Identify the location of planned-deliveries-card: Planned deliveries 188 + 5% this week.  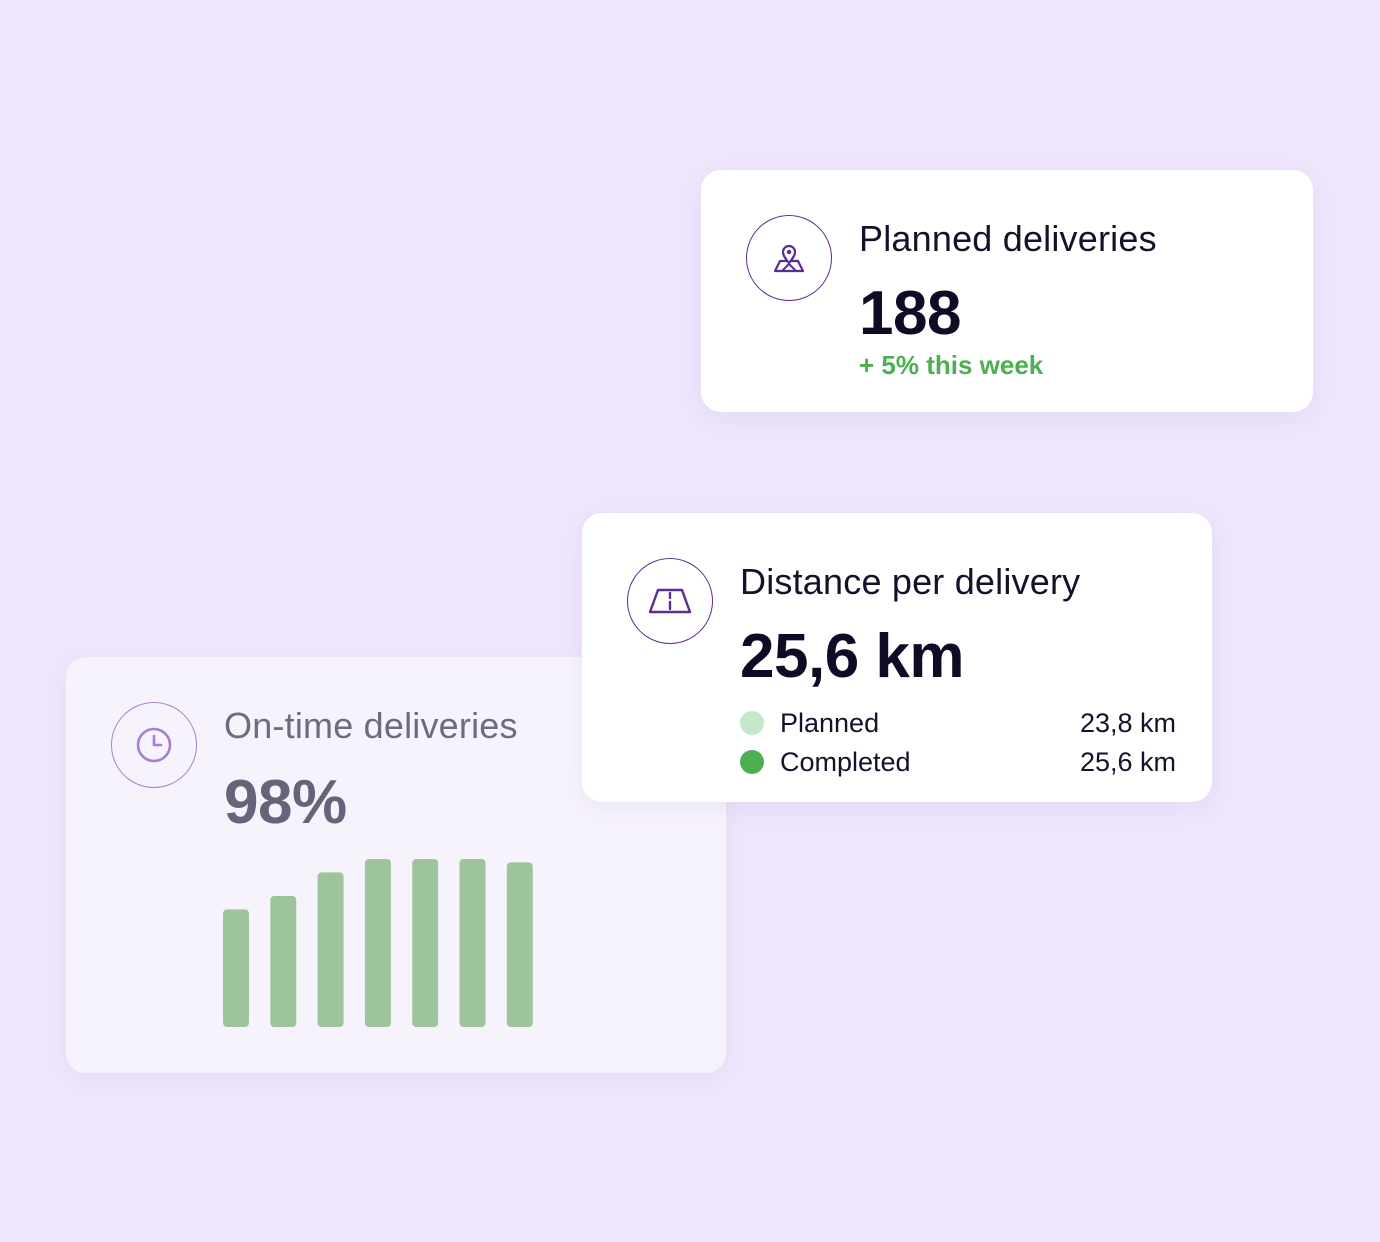
(1007, 291).